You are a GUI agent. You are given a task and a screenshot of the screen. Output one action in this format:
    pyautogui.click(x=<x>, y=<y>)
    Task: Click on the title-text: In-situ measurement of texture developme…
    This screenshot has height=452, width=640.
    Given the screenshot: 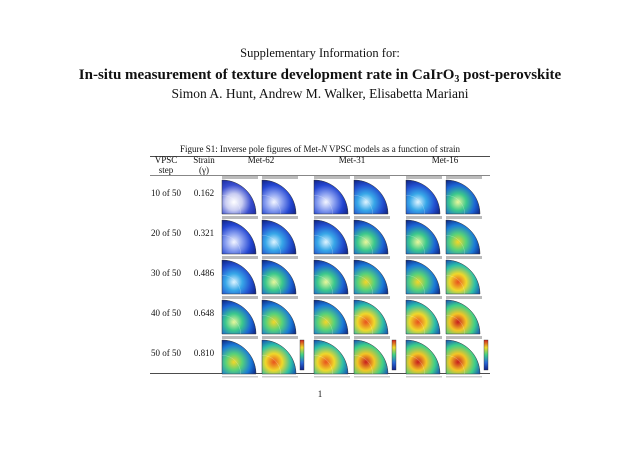 What is the action you would take?
    pyautogui.click(x=267, y=75)
    